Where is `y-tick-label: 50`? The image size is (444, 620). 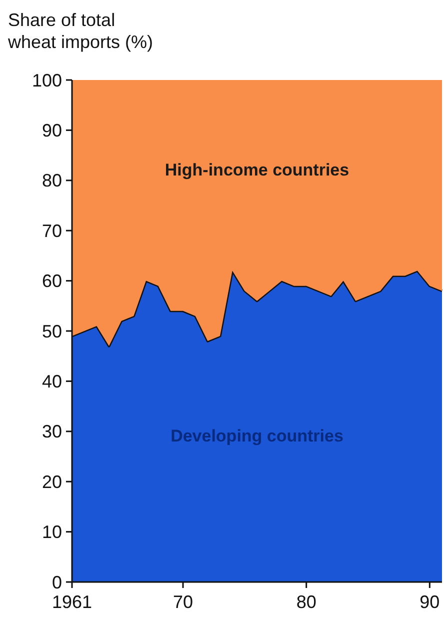
y-tick-label: 50 is located at coordinates (52, 331).